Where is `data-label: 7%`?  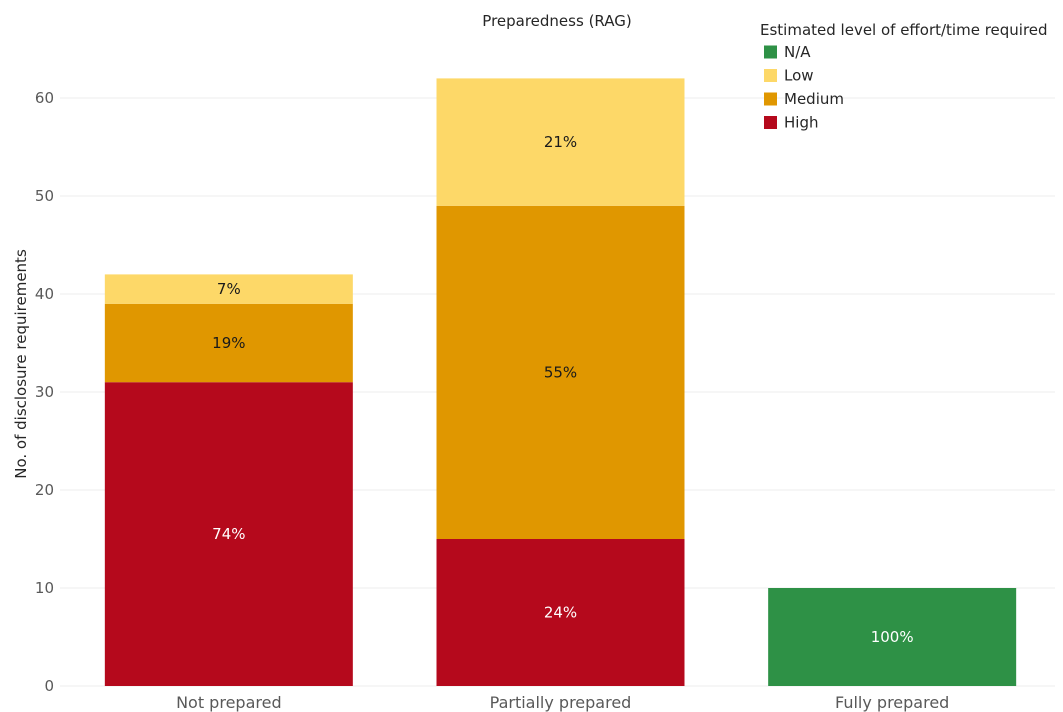
data-label: 7% is located at coordinates (229, 289).